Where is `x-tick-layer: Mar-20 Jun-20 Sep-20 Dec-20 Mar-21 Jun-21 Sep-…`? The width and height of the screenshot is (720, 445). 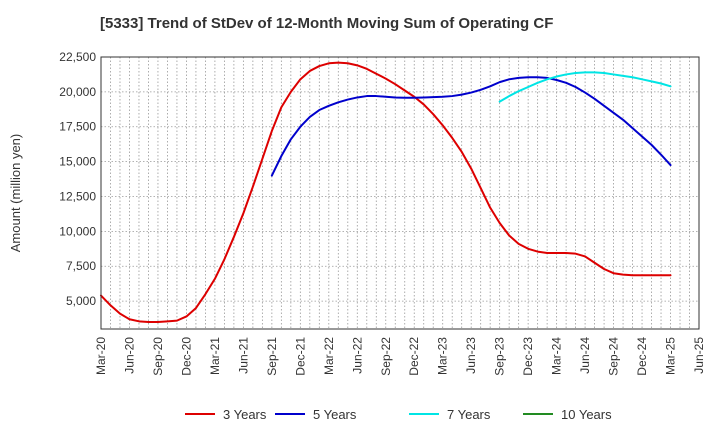 x-tick-layer: Mar-20 Jun-20 Sep-20 Dec-20 Mar-21 Jun-21 Sep-… is located at coordinates (400, 356).